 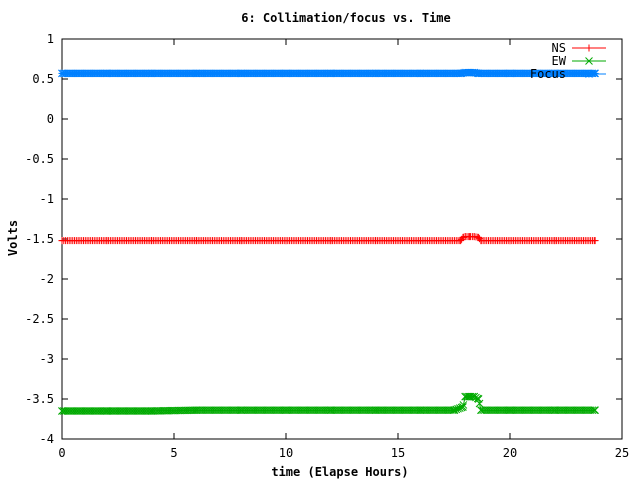 I want to click on x-tick-label: 25, so click(x=622, y=453).